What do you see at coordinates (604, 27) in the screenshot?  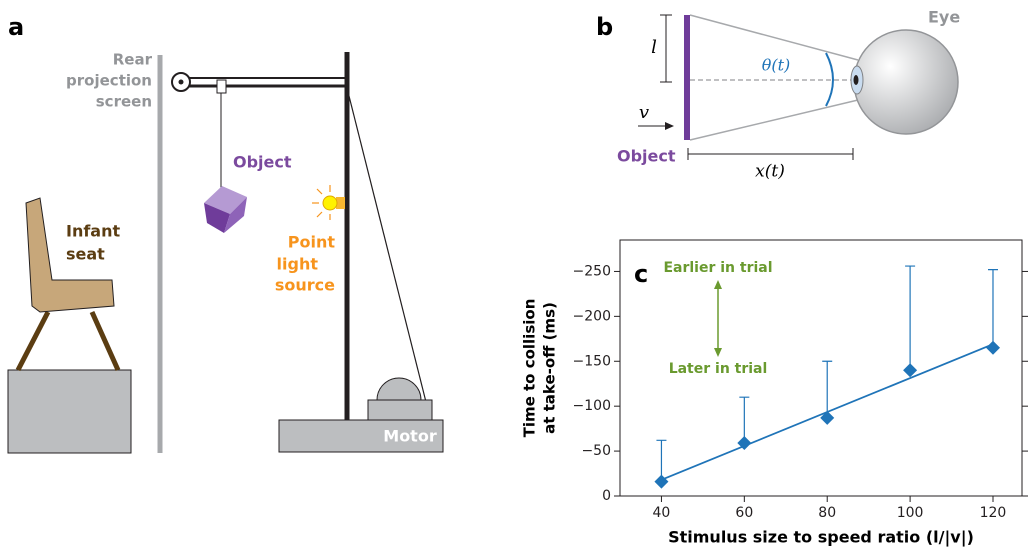 I see `panel-label: b` at bounding box center [604, 27].